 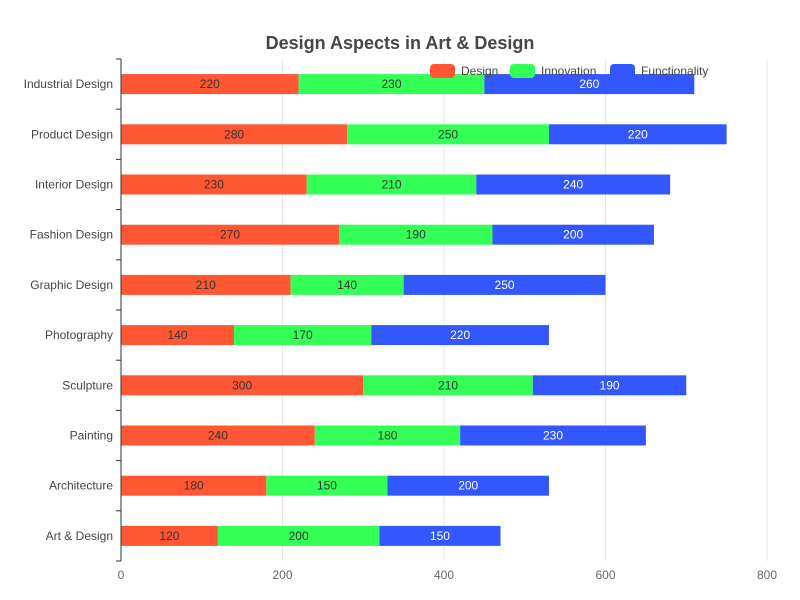 I want to click on y-category-label: Fashion Design, so click(x=71, y=235).